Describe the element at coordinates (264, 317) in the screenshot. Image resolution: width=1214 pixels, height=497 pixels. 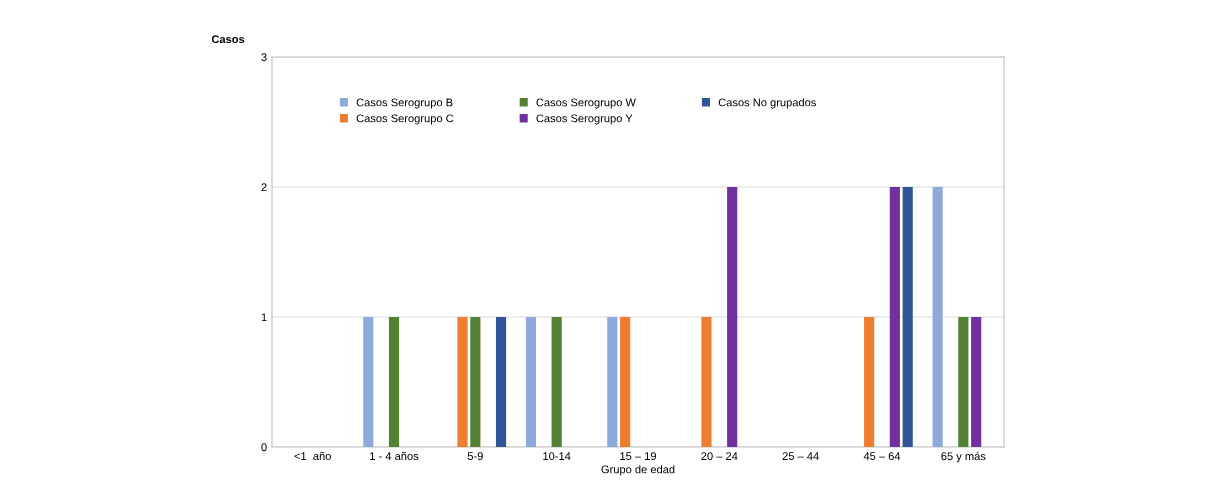
I see `y-tick-label: 1` at that location.